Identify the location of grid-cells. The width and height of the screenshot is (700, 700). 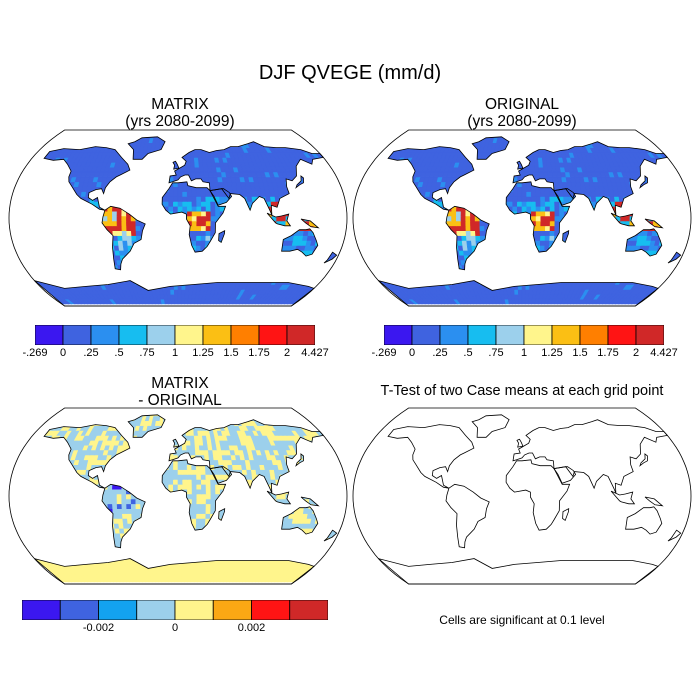
(173, 217).